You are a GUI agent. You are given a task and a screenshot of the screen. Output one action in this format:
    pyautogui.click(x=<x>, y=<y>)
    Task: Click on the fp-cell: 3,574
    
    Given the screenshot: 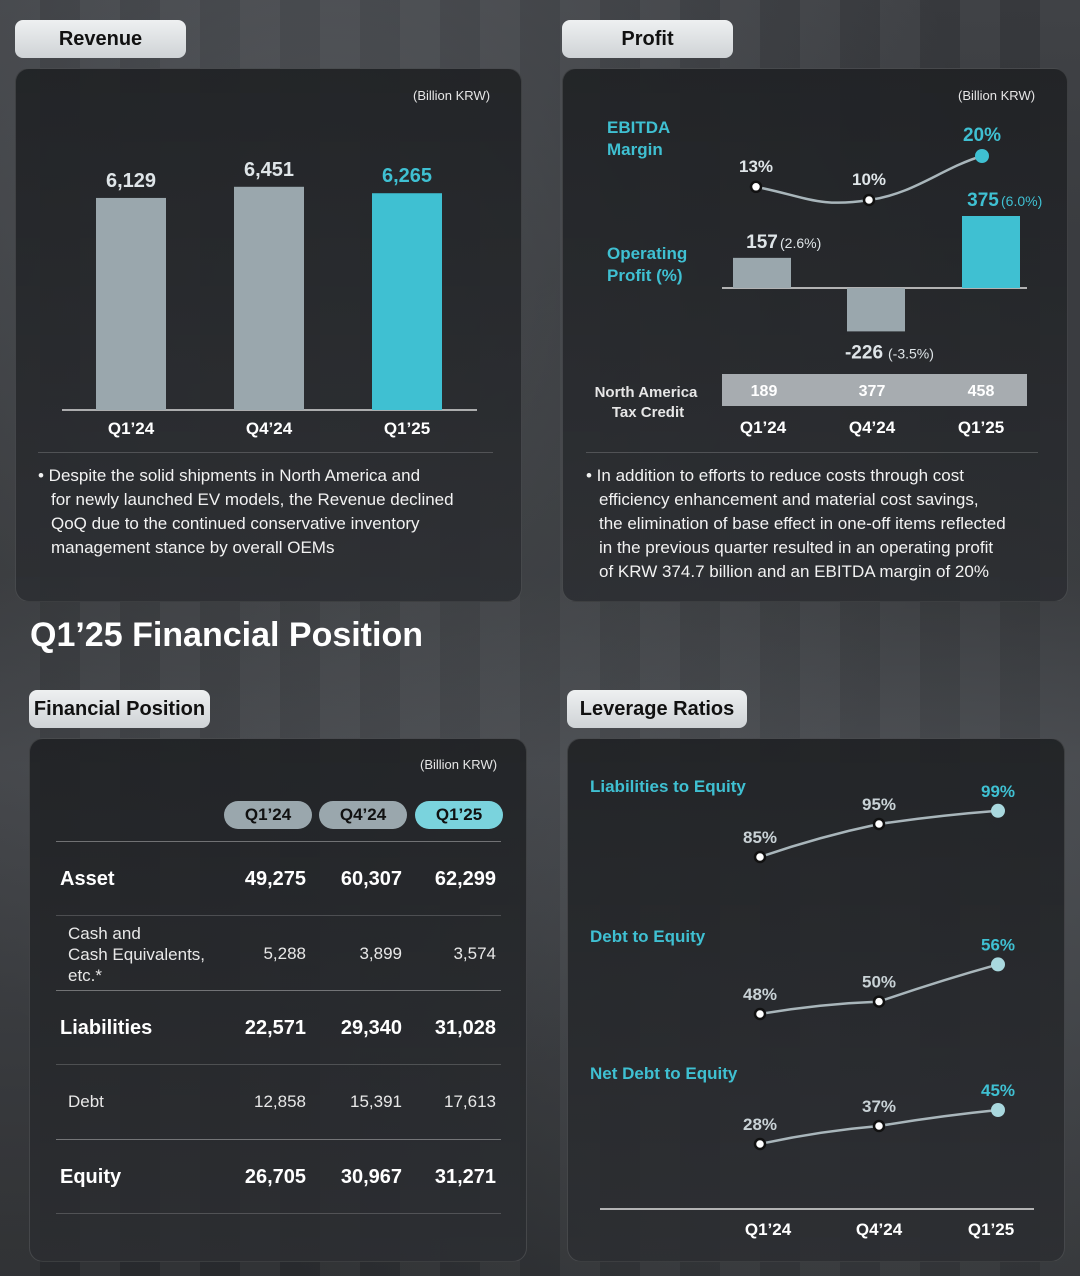 What is the action you would take?
    pyautogui.click(x=474, y=953)
    